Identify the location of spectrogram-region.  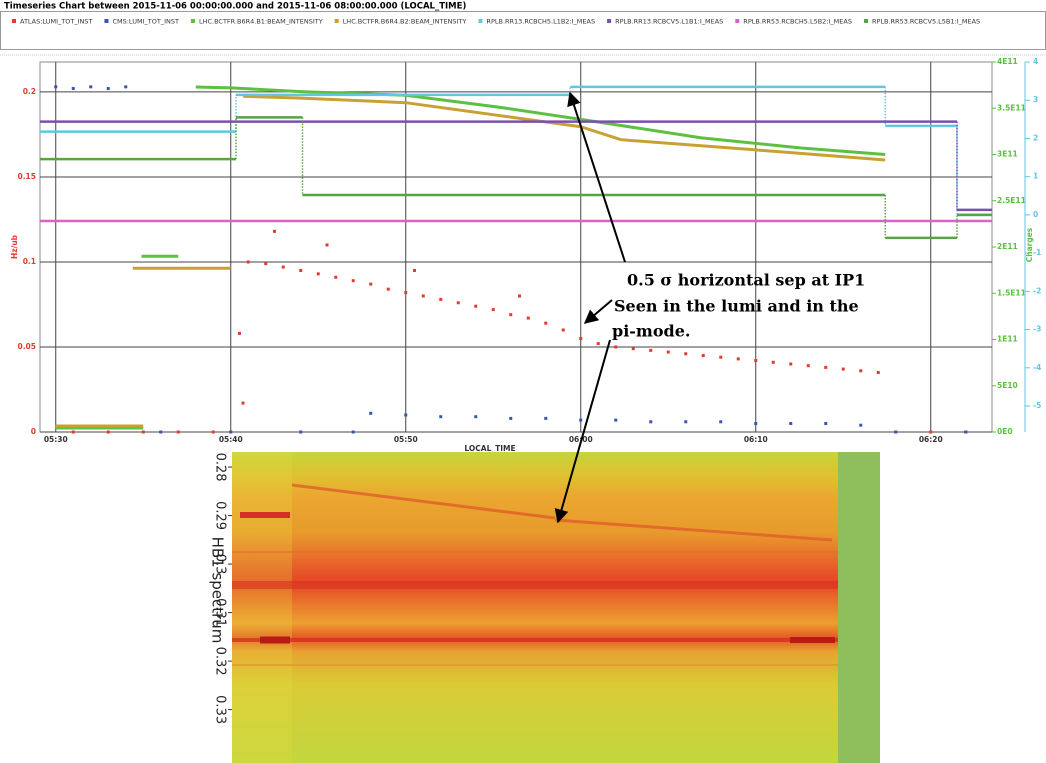
(262, 607).